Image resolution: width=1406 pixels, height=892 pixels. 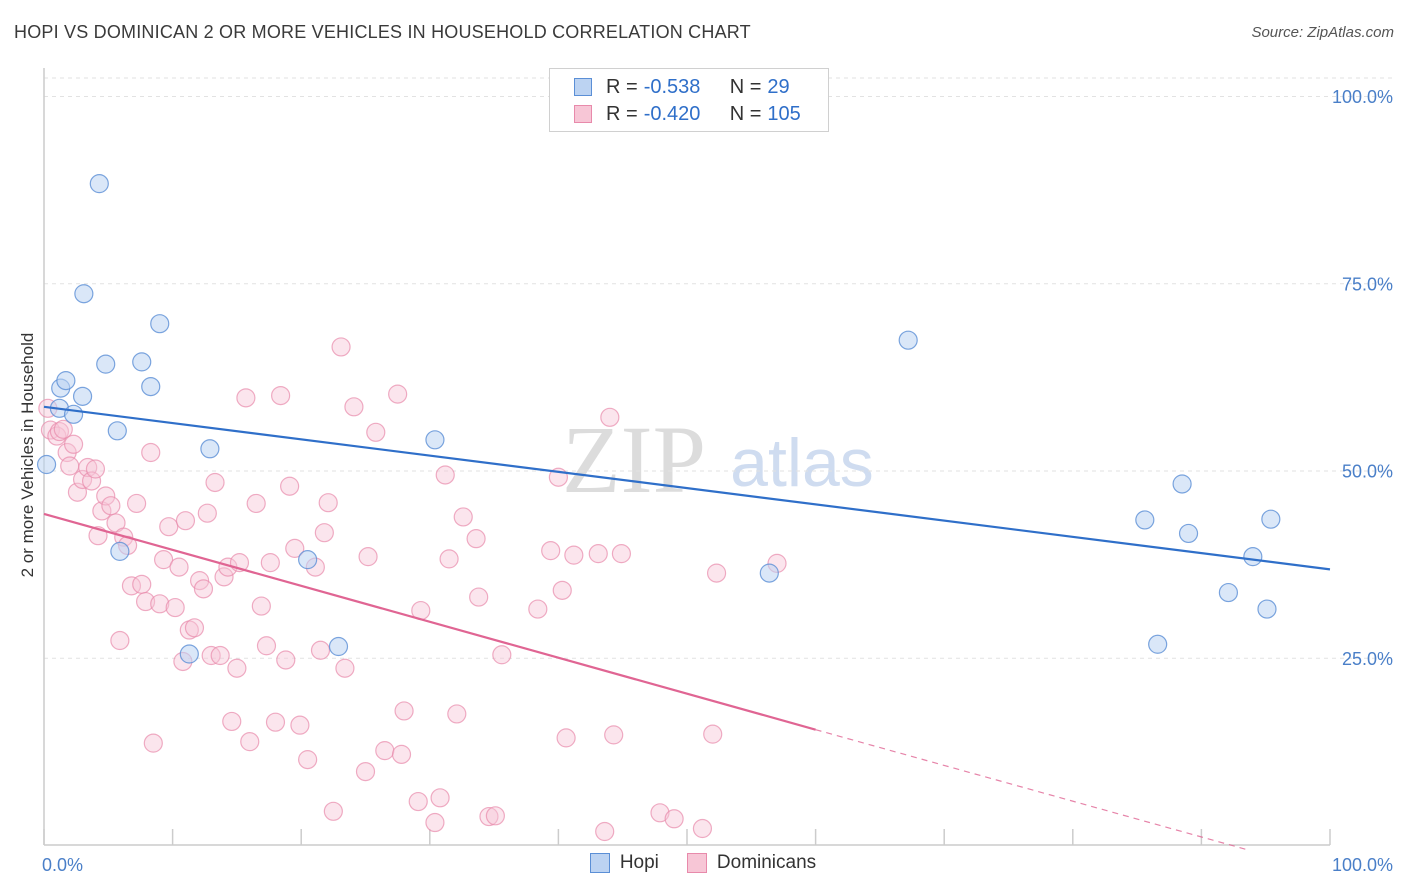 What do you see at coordinates (583, 114) in the screenshot?
I see `dominicans-swatch` at bounding box center [583, 114].